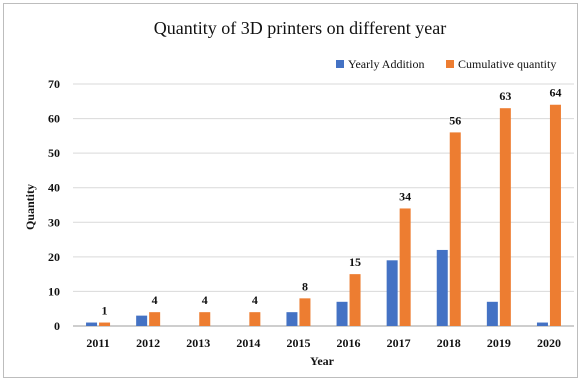 This screenshot has height=382, width=583. Describe the element at coordinates (450, 64) in the screenshot. I see `legend-swatch-cumulative` at that location.